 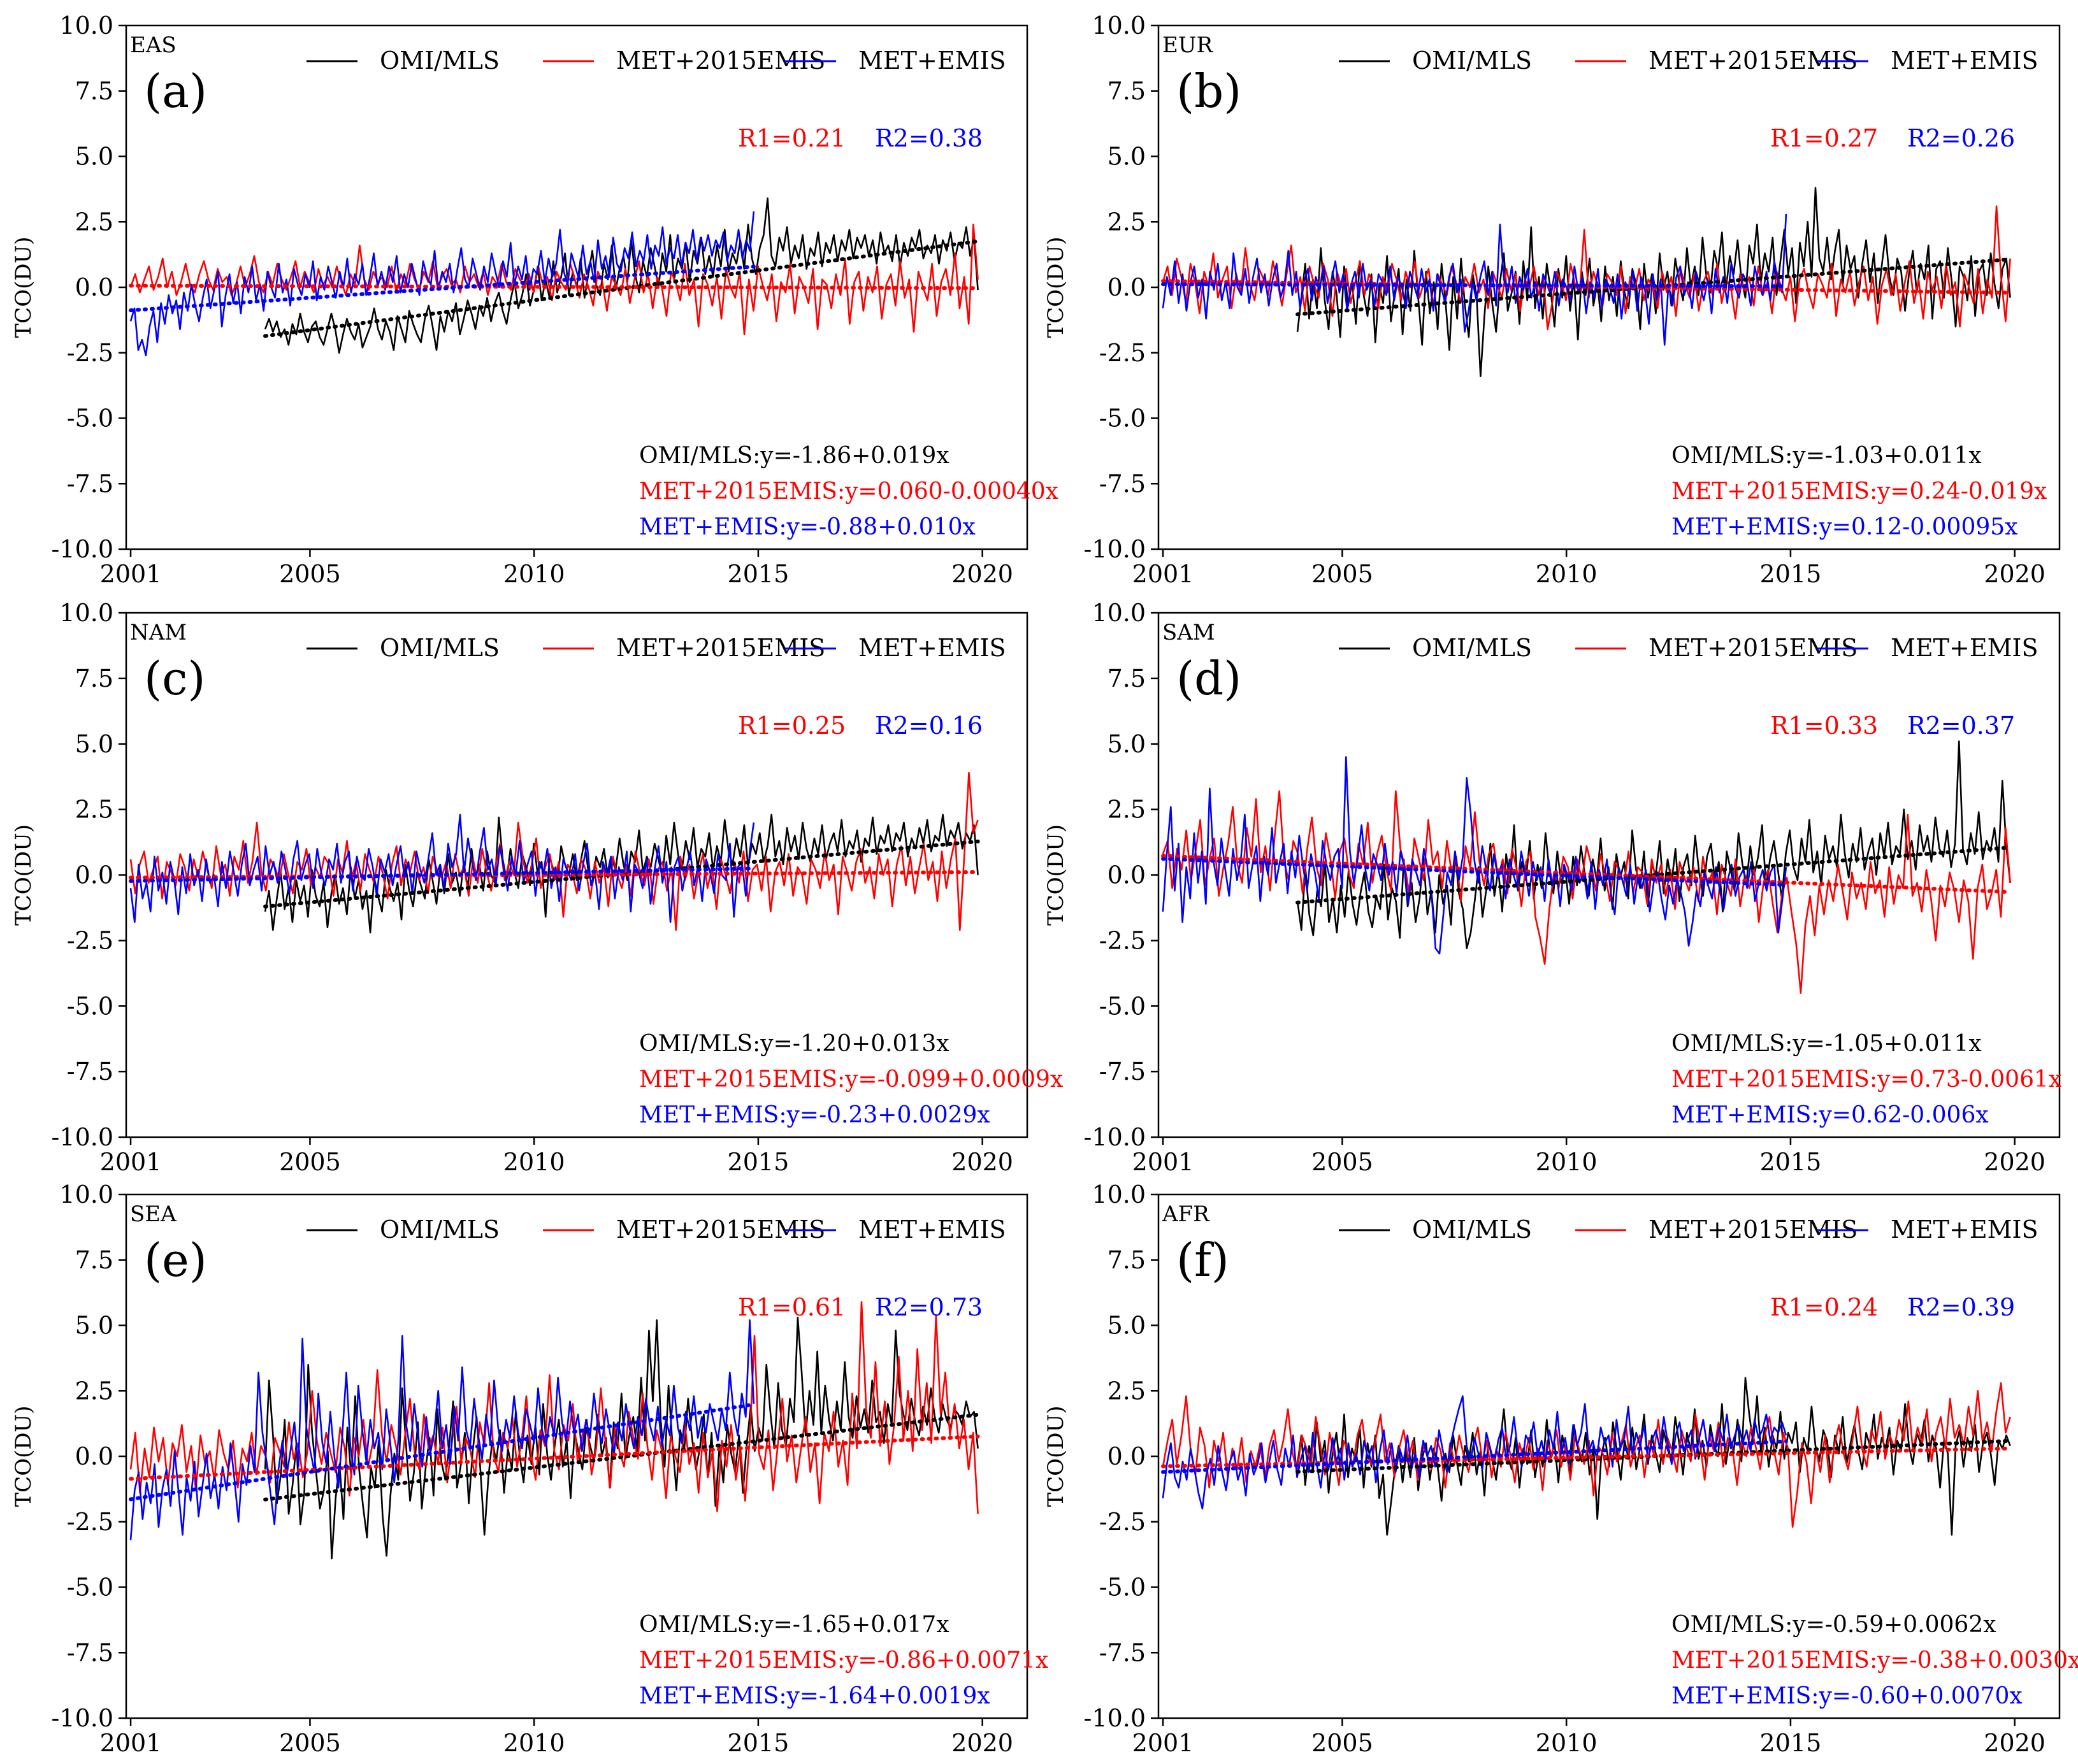 What do you see at coordinates (1202, 1260) in the screenshot?
I see `panel-letter: (f)` at bounding box center [1202, 1260].